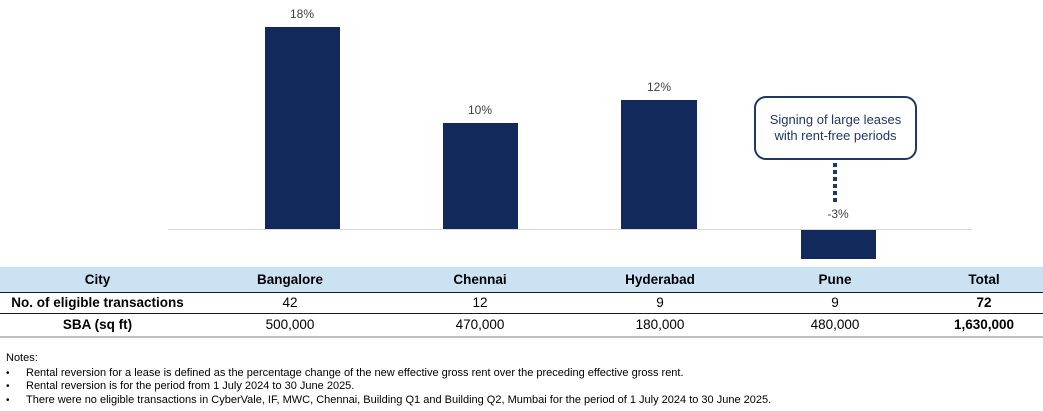 This screenshot has width=1043, height=411. What do you see at coordinates (570, 229) in the screenshot?
I see `x-axis-baseline` at bounding box center [570, 229].